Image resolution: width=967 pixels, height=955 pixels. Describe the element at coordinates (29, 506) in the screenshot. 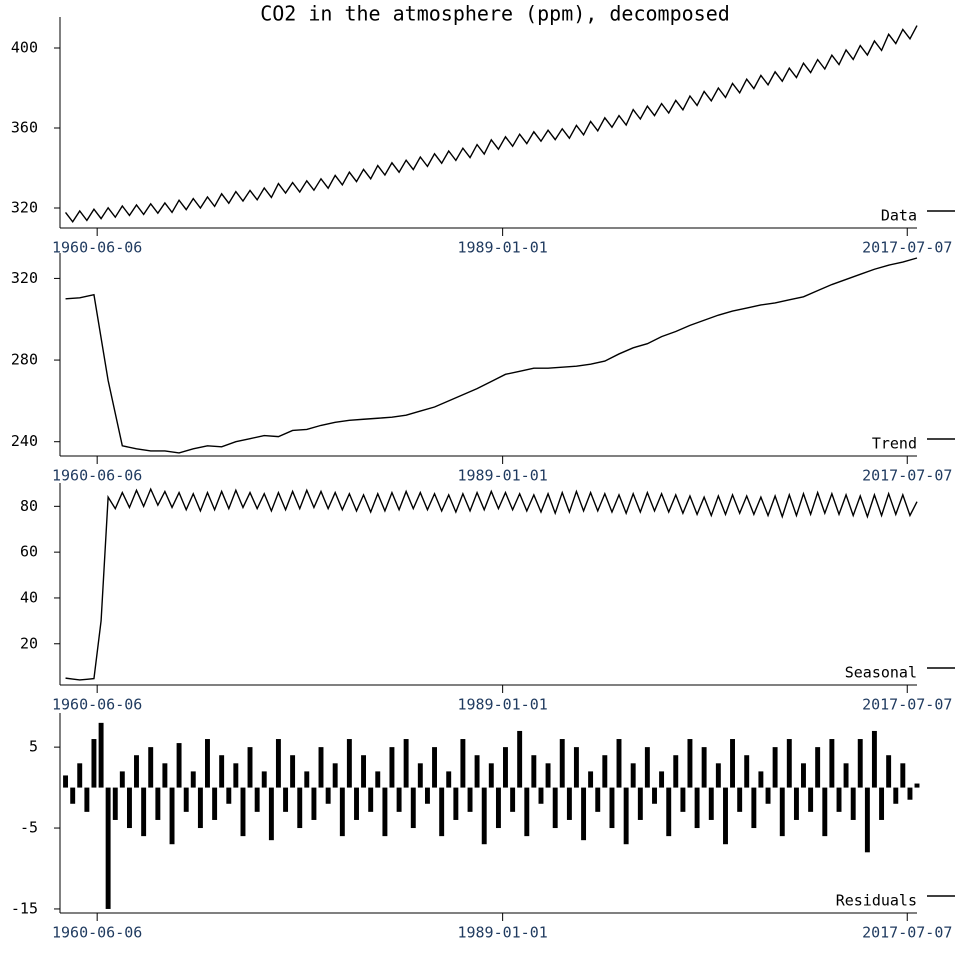

I see `y-tick-label: 80` at that location.